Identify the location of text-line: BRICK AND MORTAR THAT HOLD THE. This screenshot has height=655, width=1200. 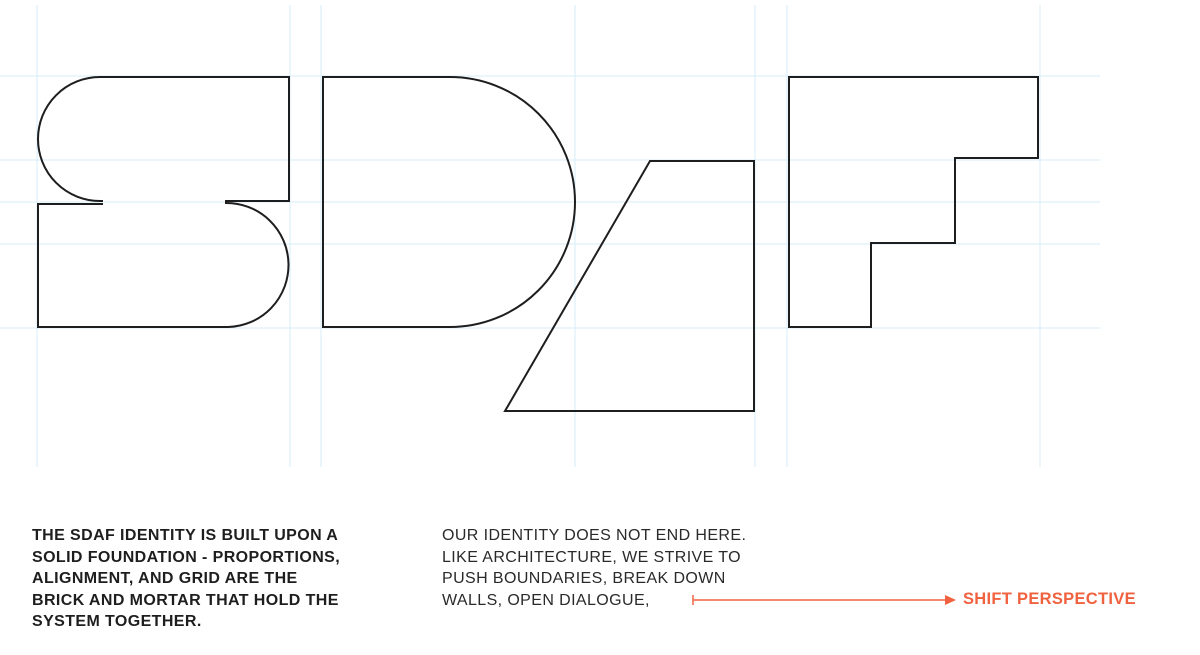
(185, 600).